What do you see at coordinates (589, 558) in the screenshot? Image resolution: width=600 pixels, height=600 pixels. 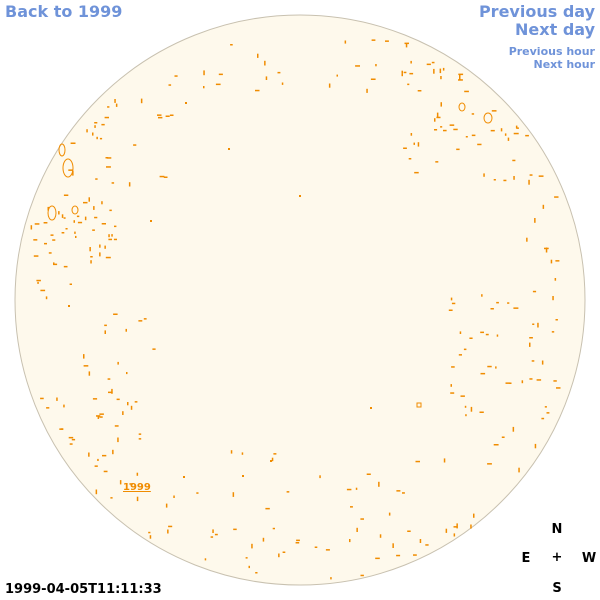 I see `compass-west: W` at bounding box center [589, 558].